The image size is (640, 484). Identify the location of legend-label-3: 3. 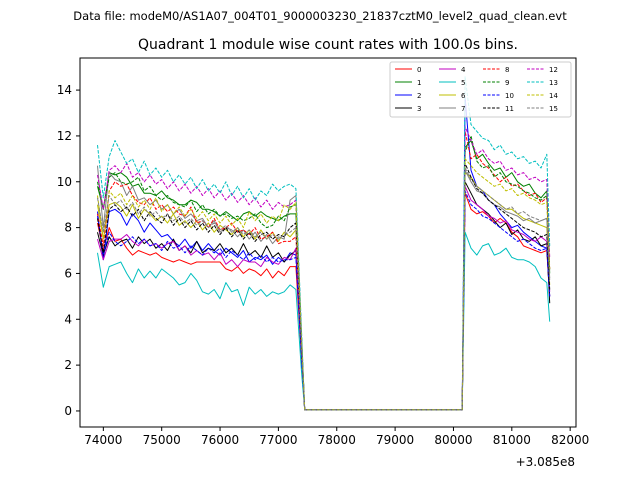
(419, 109).